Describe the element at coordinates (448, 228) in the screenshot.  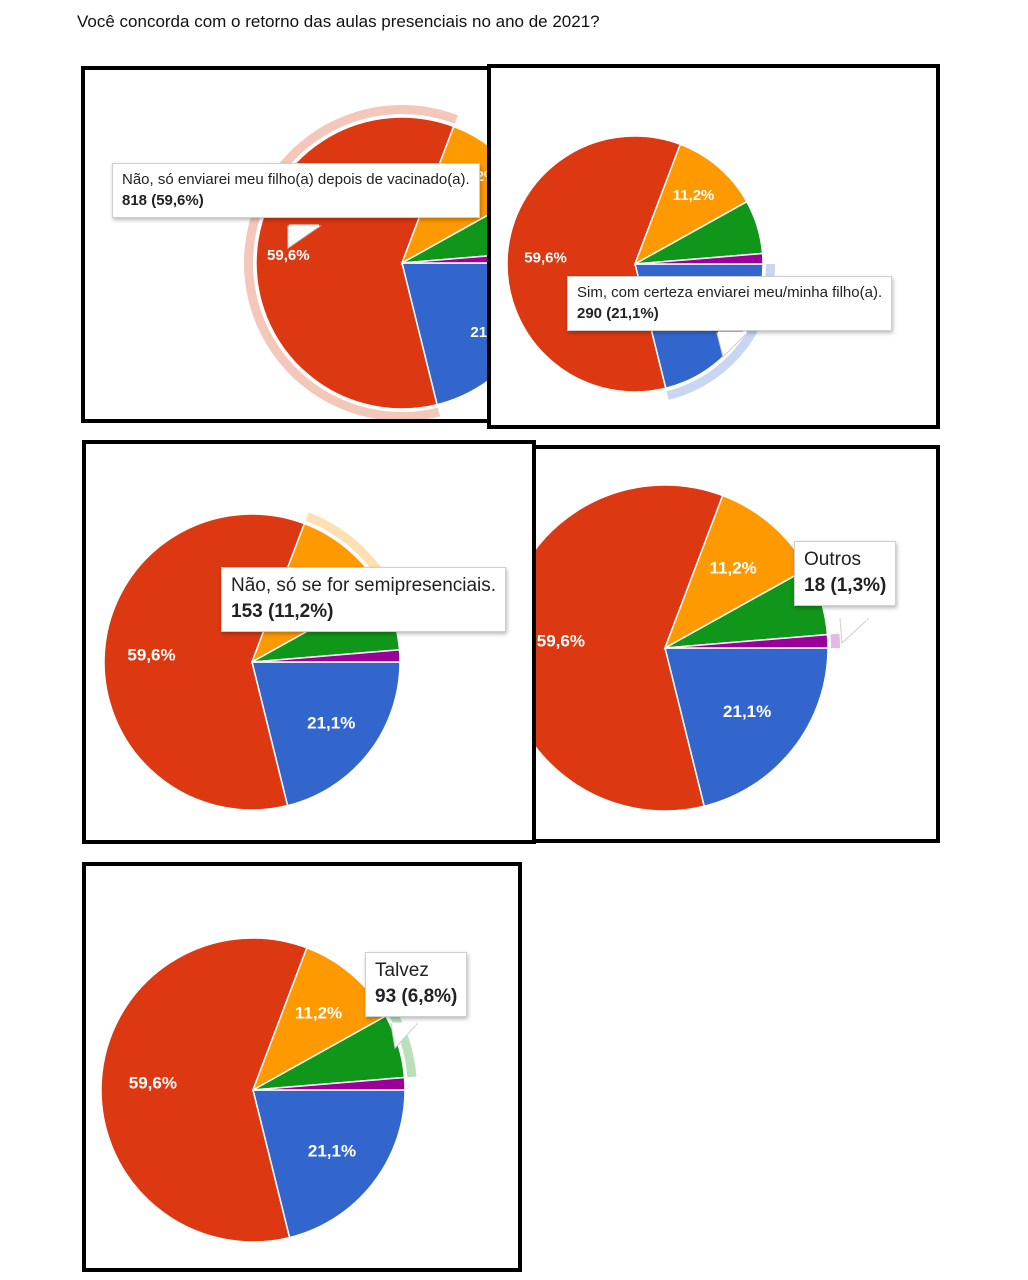
I see `pie-slice-talvez` at that location.